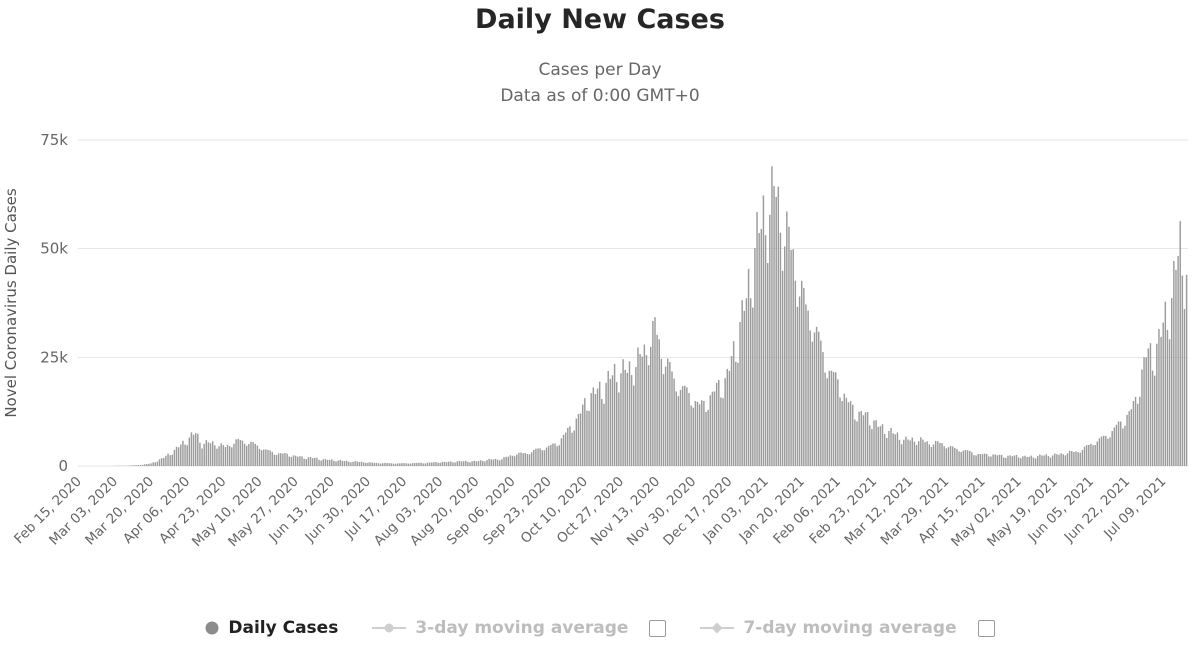 The image size is (1200, 659). I want to click on legend-item-daily-cases: Daily Cases, so click(271, 628).